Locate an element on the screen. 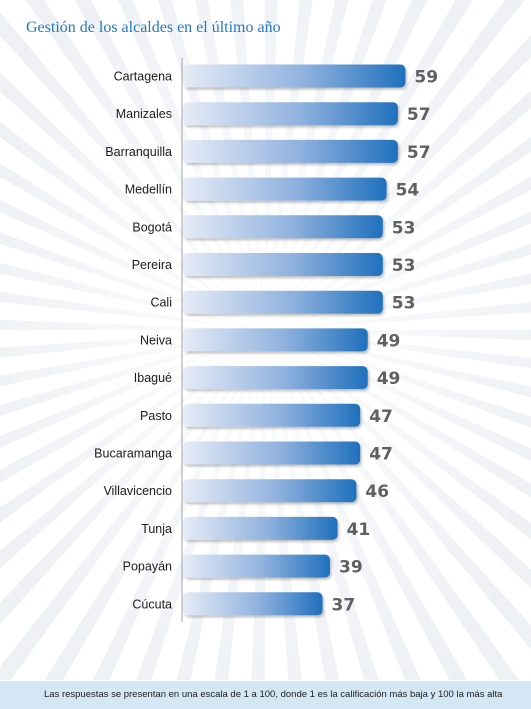  bar-manizales is located at coordinates (290, 114).